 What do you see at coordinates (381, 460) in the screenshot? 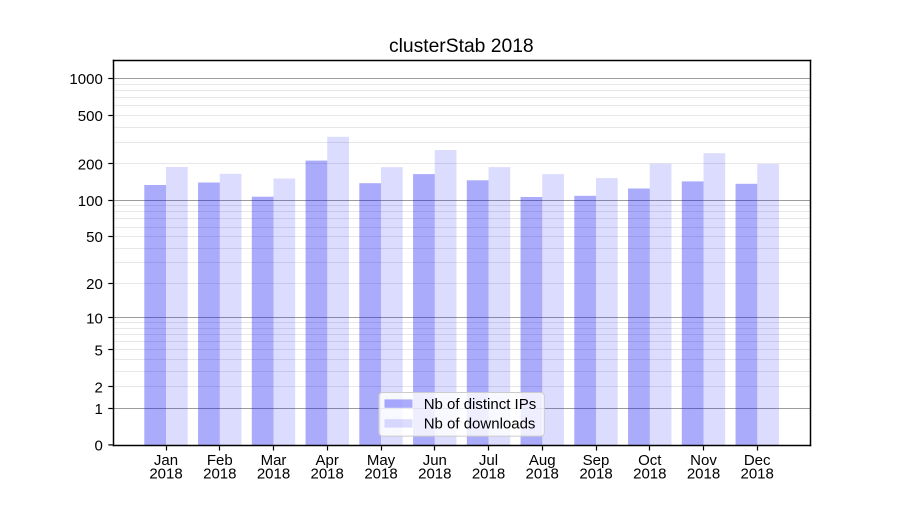
I see `svg-text: May` at bounding box center [381, 460].